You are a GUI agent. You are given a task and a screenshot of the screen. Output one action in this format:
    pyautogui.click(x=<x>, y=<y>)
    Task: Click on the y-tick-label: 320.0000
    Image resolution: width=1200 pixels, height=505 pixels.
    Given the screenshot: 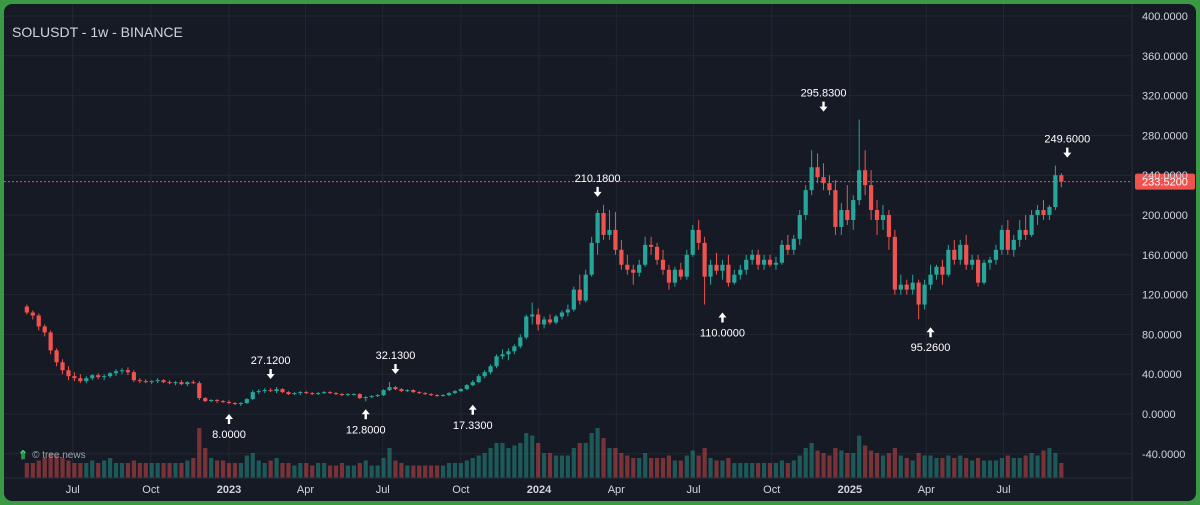 What is the action you would take?
    pyautogui.click(x=1165, y=97)
    